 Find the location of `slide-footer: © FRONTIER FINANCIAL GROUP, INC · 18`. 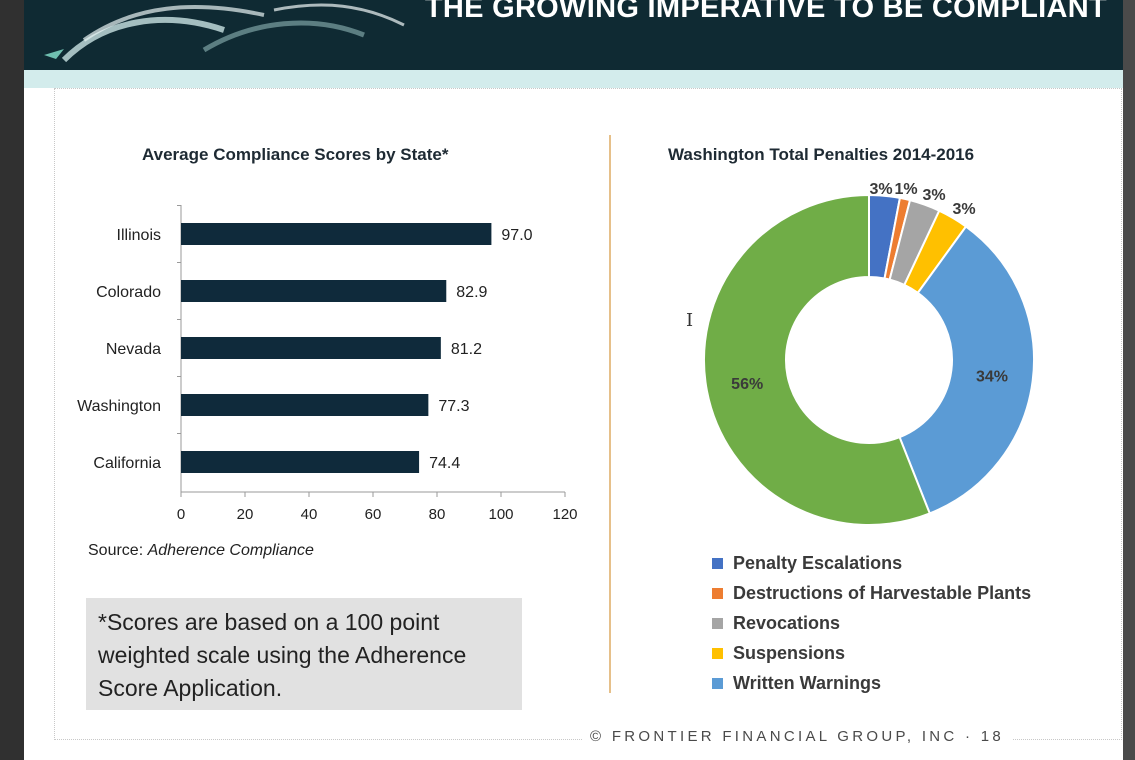

slide-footer: © FRONTIER FINANCIAL GROUP, INC · 18 is located at coordinates (797, 736).